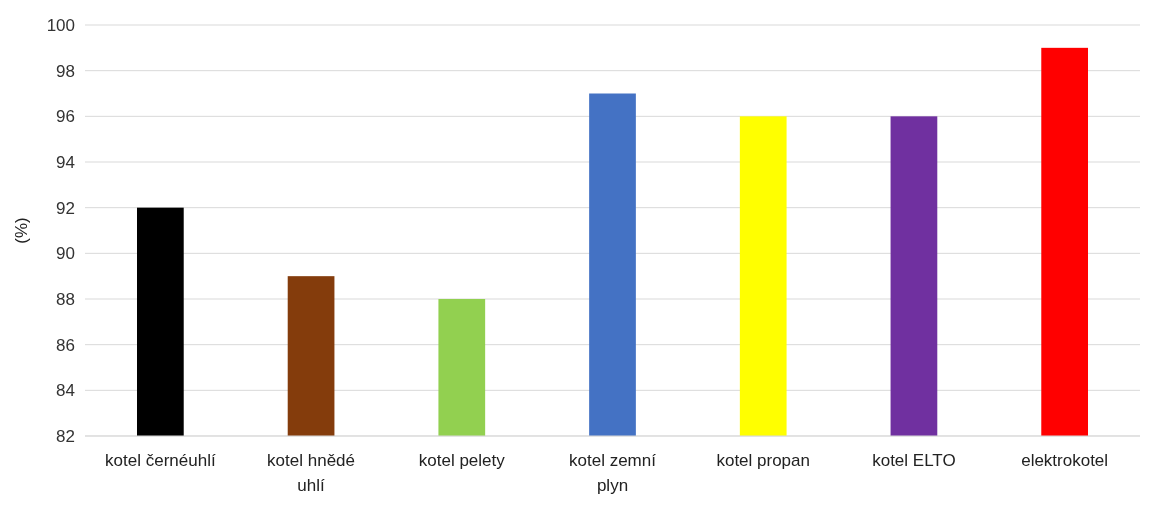 The width and height of the screenshot is (1152, 507). Describe the element at coordinates (1065, 460) in the screenshot. I see `x-tick-label: elektrokotel` at that location.